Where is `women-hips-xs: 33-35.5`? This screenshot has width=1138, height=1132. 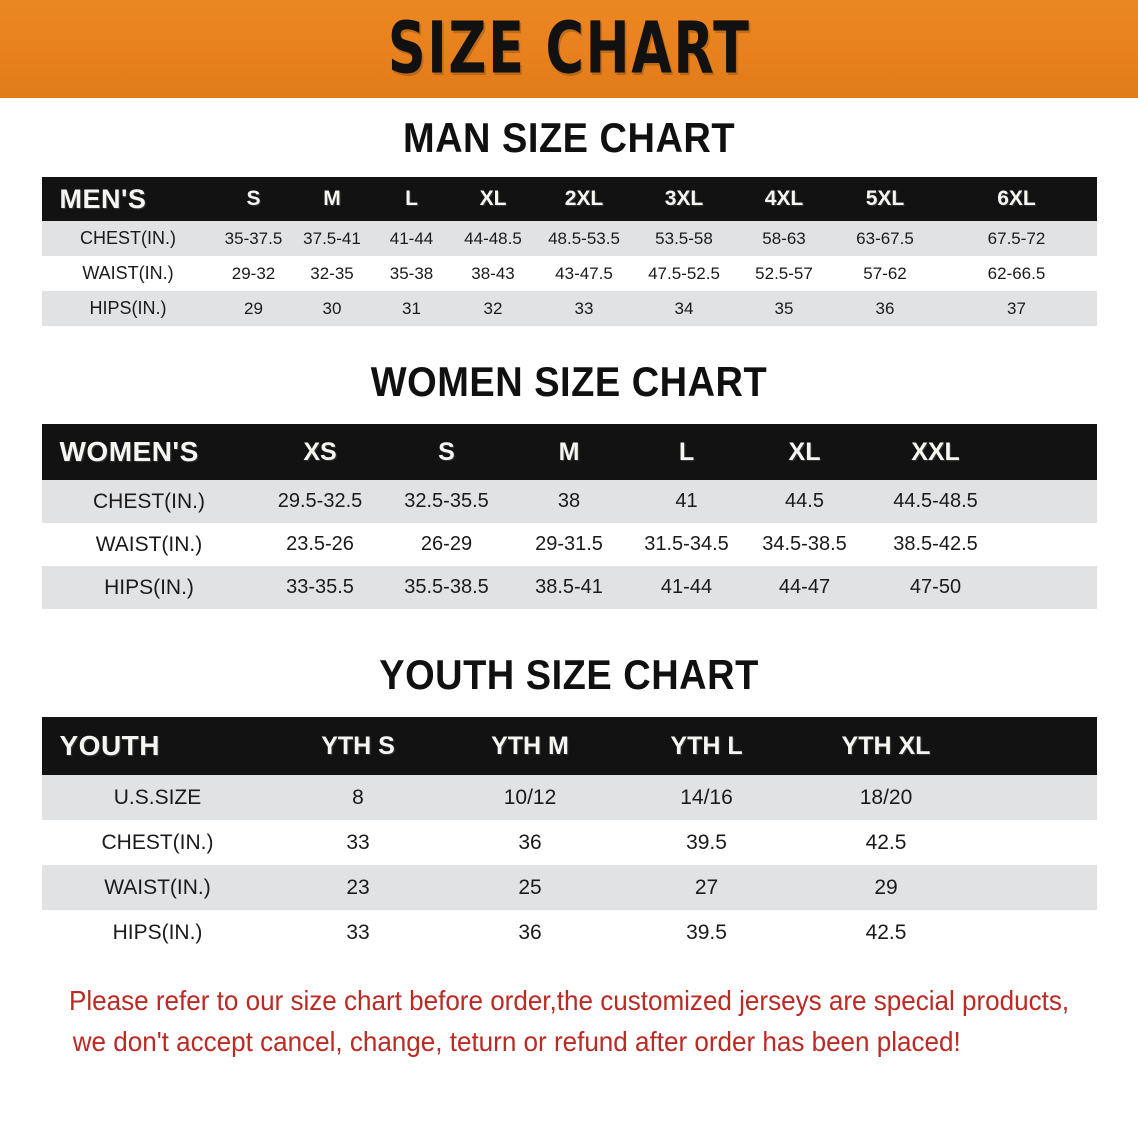
women-hips-xs: 33-35.5 is located at coordinates (320, 587).